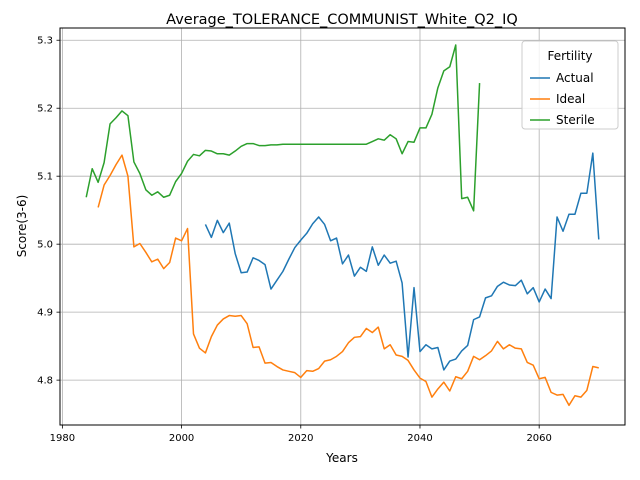 The image size is (640, 480). What do you see at coordinates (62, 438) in the screenshot?
I see `x-tick-label: 1980` at bounding box center [62, 438].